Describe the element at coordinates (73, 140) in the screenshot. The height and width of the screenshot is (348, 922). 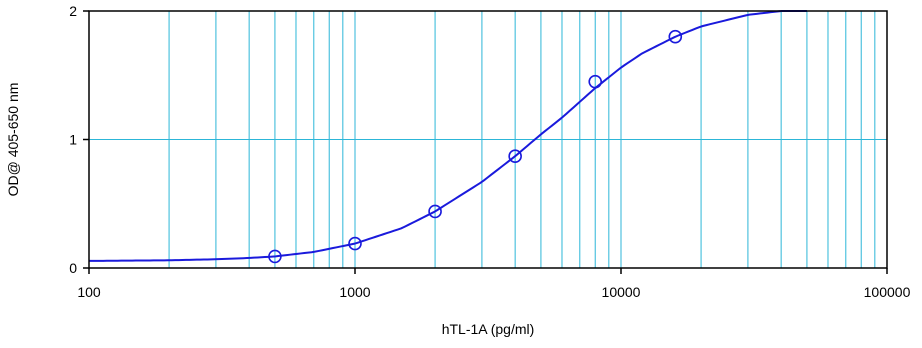
I see `y-tick-label: 1` at that location.